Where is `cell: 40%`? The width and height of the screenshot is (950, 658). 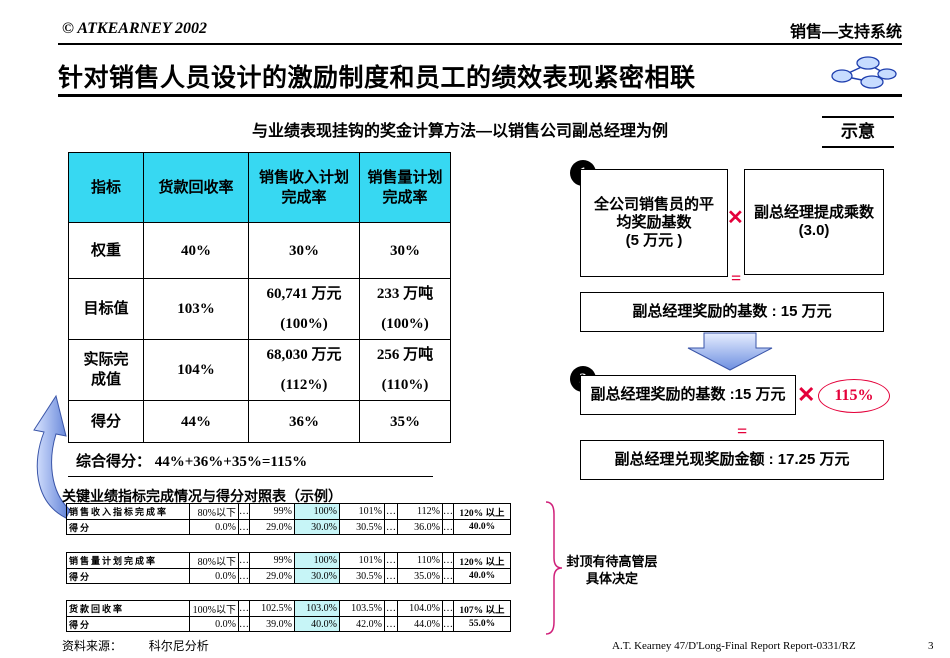
cell: 40% is located at coordinates (196, 250).